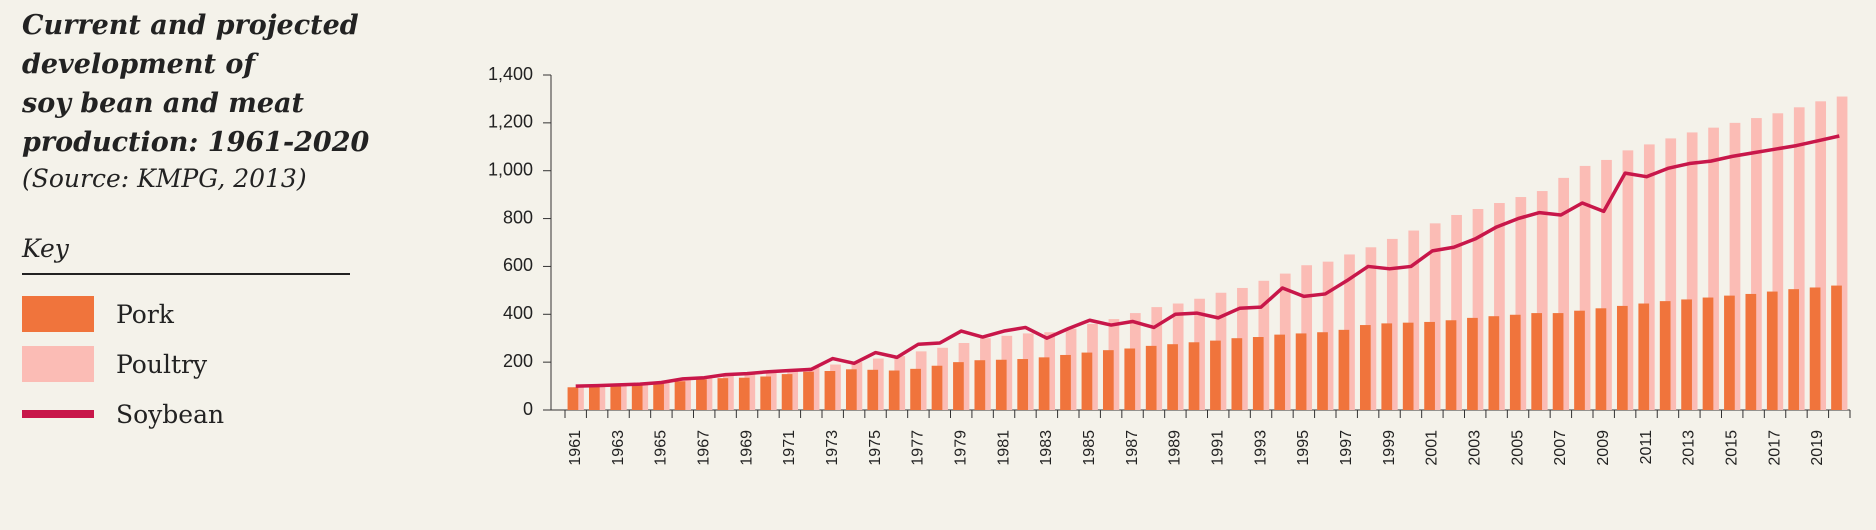 Image resolution: width=1876 pixels, height=530 pixels. What do you see at coordinates (518, 361) in the screenshot?
I see `y-tick-label: 200` at bounding box center [518, 361].